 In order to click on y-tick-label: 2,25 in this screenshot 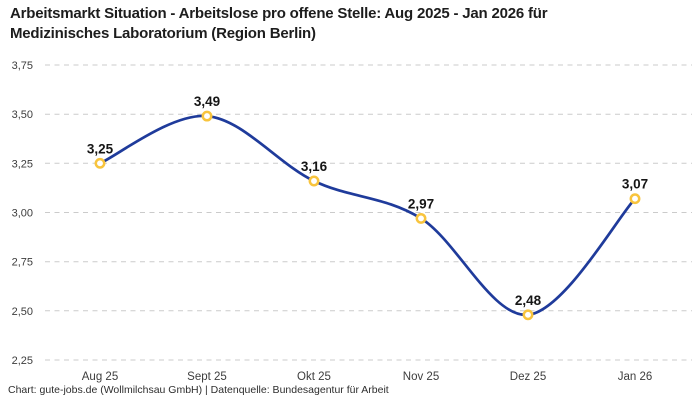, I will do `click(22, 361)`.